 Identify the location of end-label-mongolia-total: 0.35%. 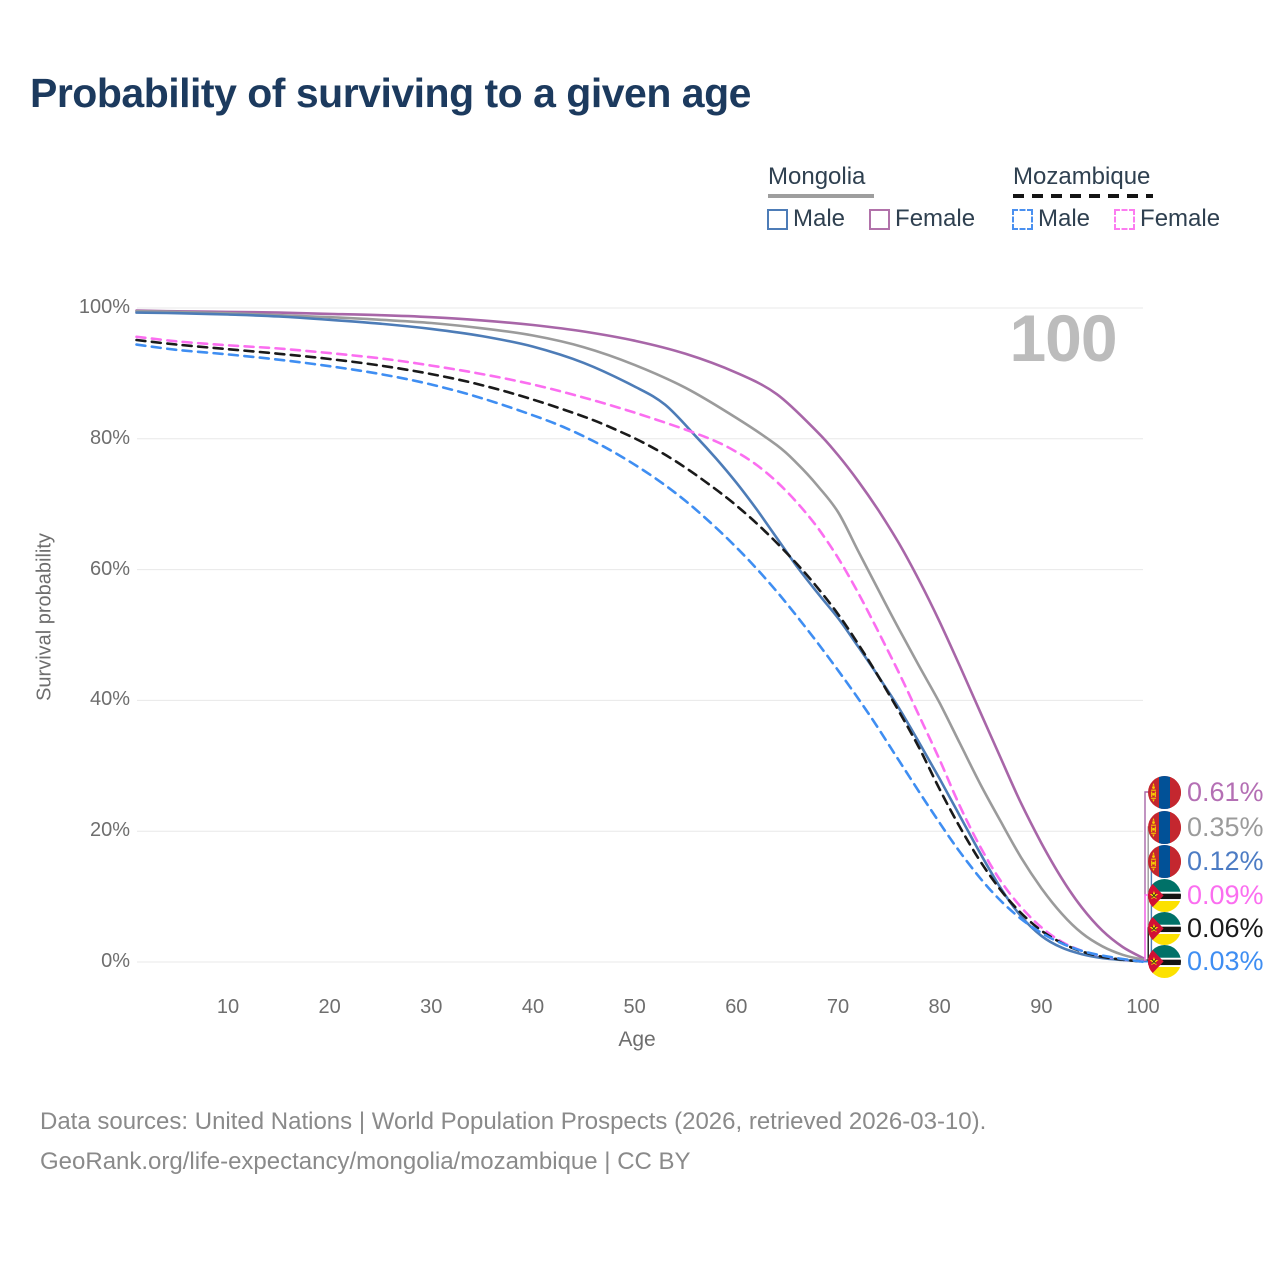
(1206, 827).